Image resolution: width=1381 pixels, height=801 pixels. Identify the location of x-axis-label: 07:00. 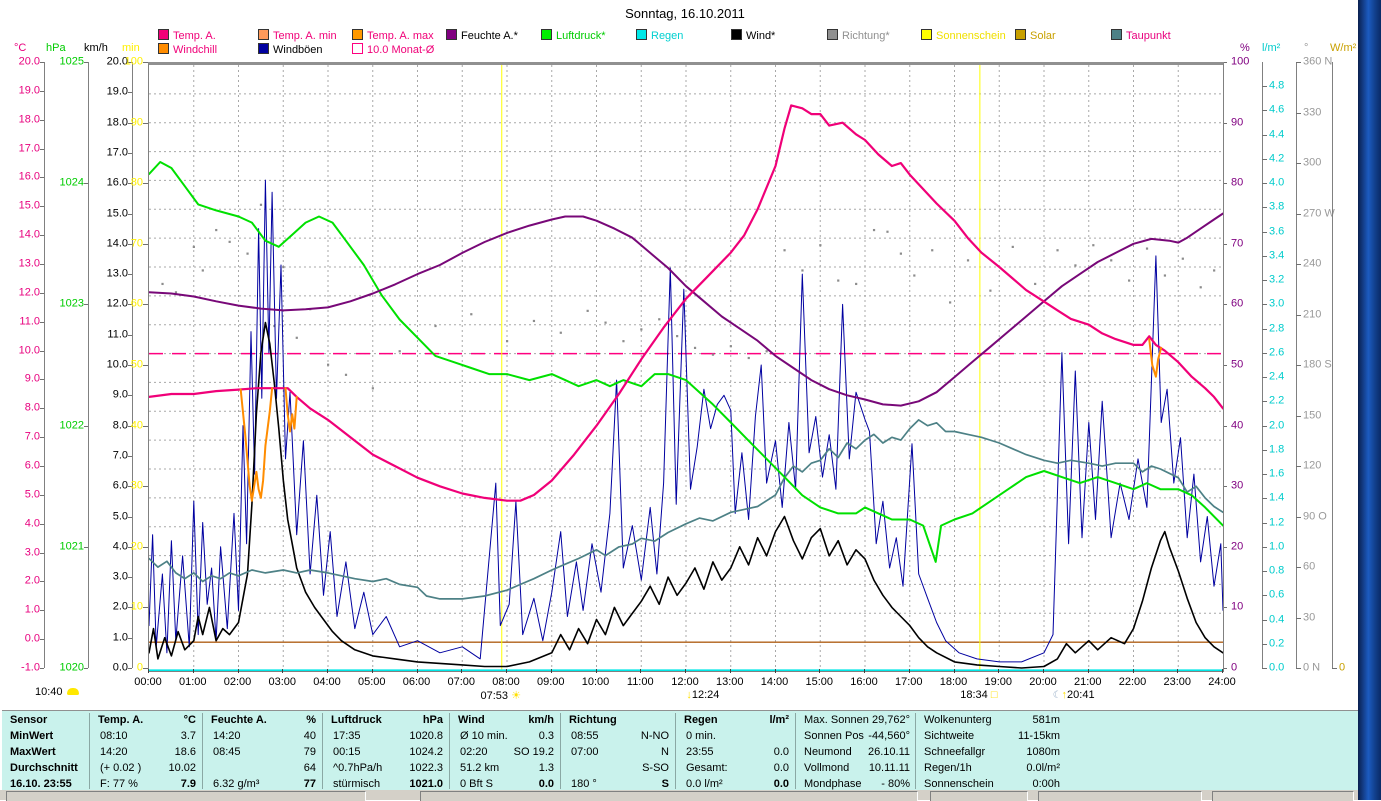
(461, 682).